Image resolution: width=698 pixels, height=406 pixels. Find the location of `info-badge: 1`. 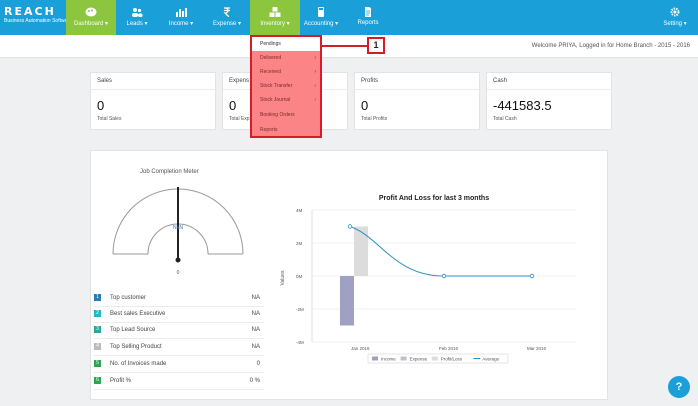

info-badge: 1 is located at coordinates (97, 297).